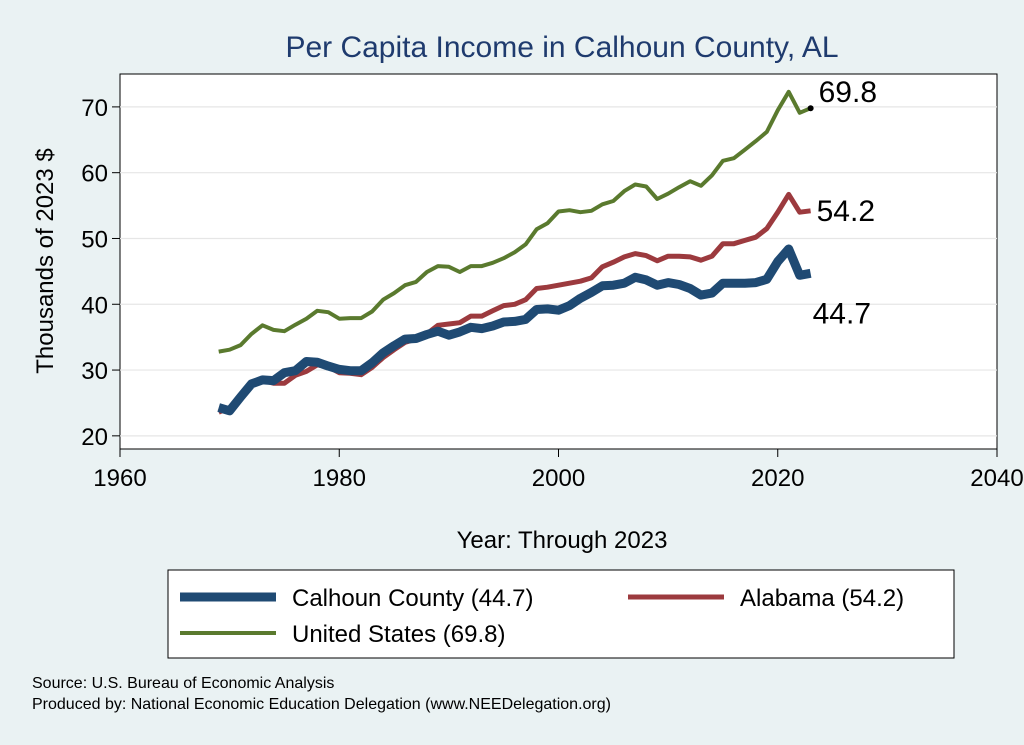 Image resolution: width=1024 pixels, height=745 pixels. What do you see at coordinates (94, 108) in the screenshot?
I see `y-tick-label: 70` at bounding box center [94, 108].